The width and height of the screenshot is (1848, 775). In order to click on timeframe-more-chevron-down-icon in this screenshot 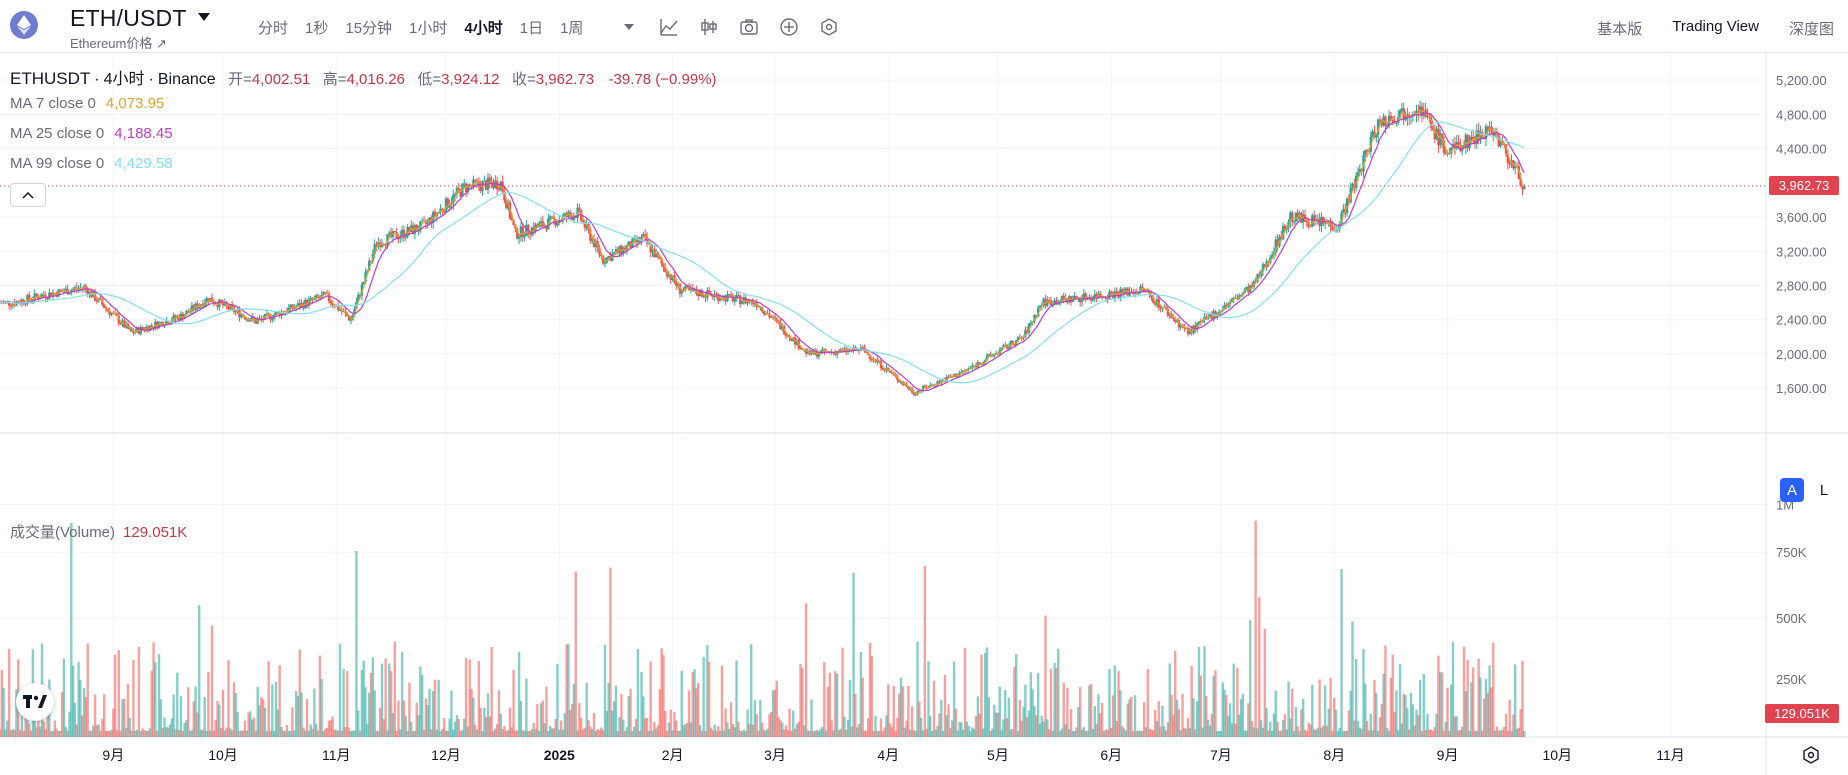, I will do `click(629, 27)`.